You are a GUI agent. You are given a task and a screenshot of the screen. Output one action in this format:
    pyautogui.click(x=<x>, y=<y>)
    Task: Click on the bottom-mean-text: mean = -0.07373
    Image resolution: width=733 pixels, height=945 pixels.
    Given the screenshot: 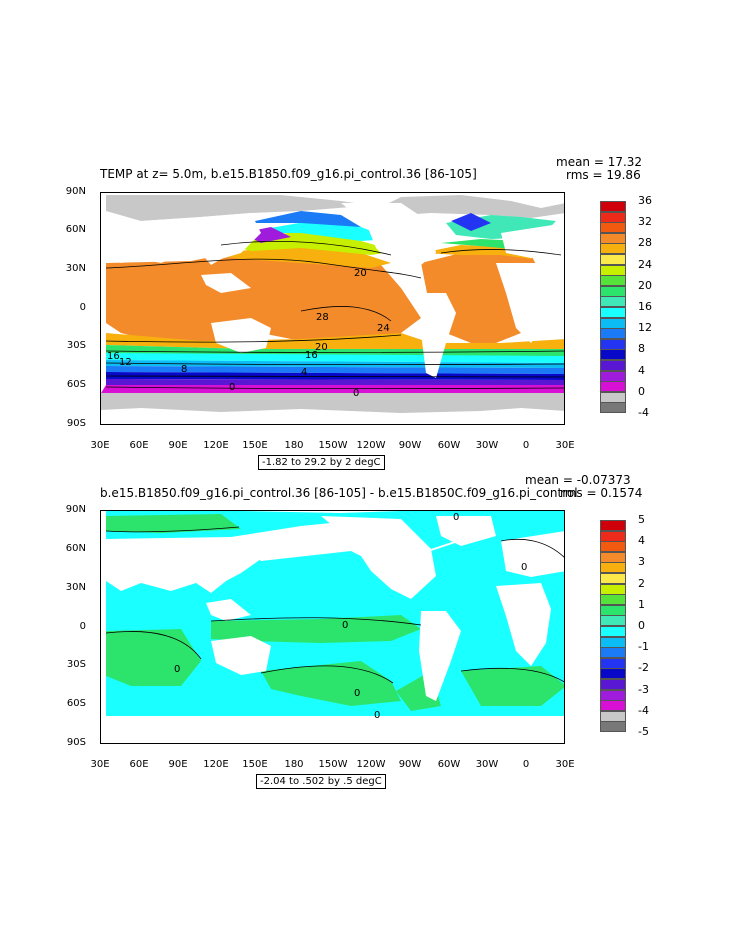 What is the action you would take?
    pyautogui.click(x=578, y=480)
    